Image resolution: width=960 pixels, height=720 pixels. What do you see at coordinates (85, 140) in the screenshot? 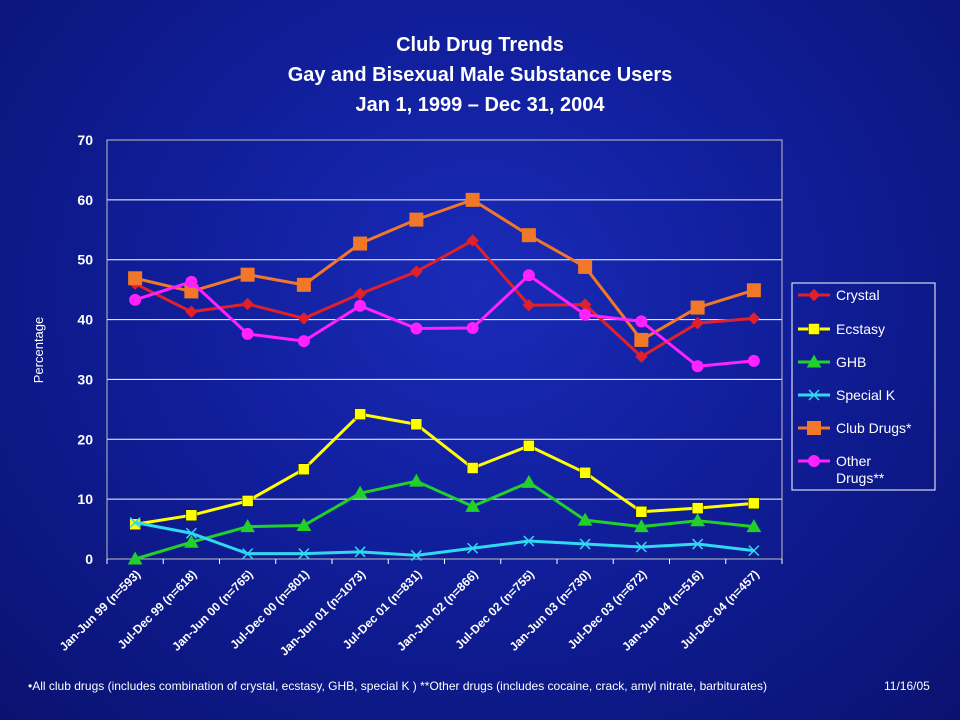
I see `y-tick-label: 70` at bounding box center [85, 140].